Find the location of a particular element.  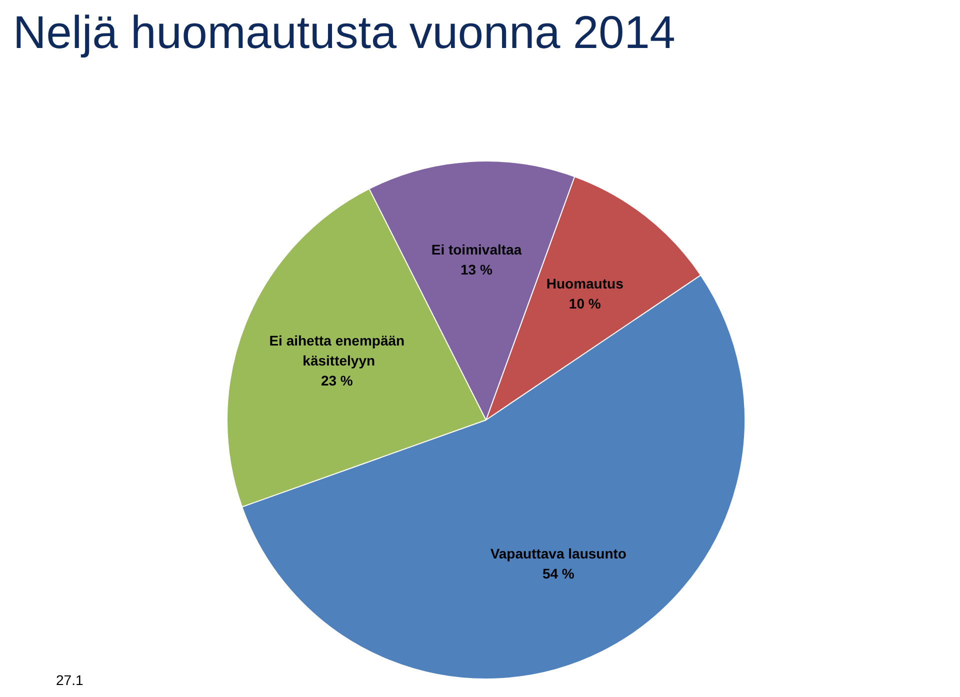

slice-label: Ei aihetta enempään käsittelyyn is located at coordinates (337, 350).